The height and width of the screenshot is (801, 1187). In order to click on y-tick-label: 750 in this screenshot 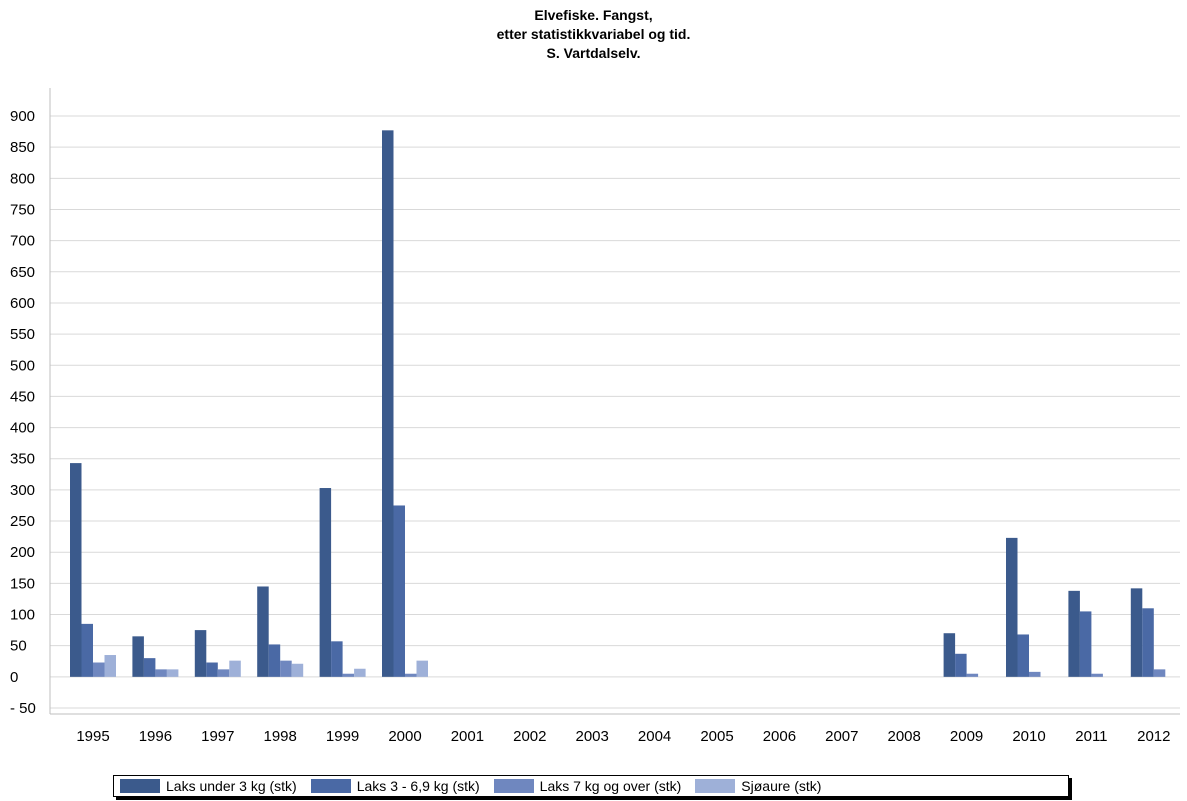, I will do `click(22, 209)`.